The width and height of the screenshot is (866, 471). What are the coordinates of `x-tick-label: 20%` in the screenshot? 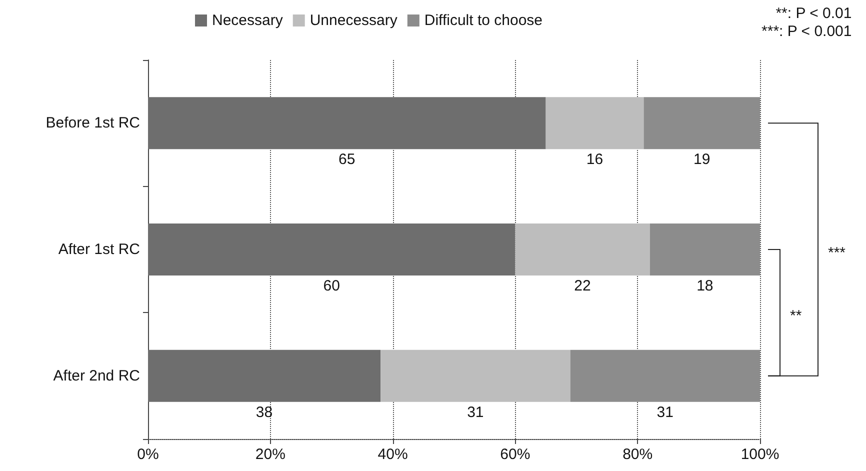 It's located at (270, 454).